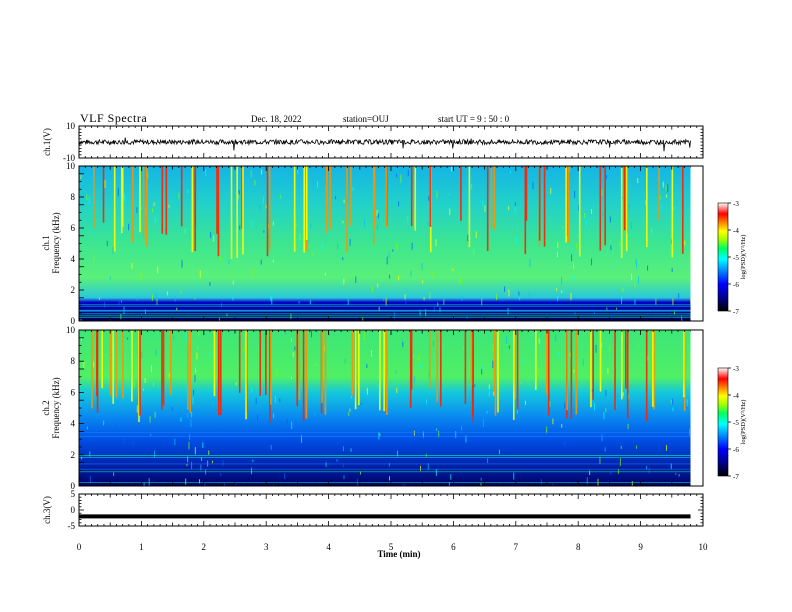 This screenshot has height=612, width=792. What do you see at coordinates (69, 158) in the screenshot?
I see `y-tick-label: -10` at bounding box center [69, 158].